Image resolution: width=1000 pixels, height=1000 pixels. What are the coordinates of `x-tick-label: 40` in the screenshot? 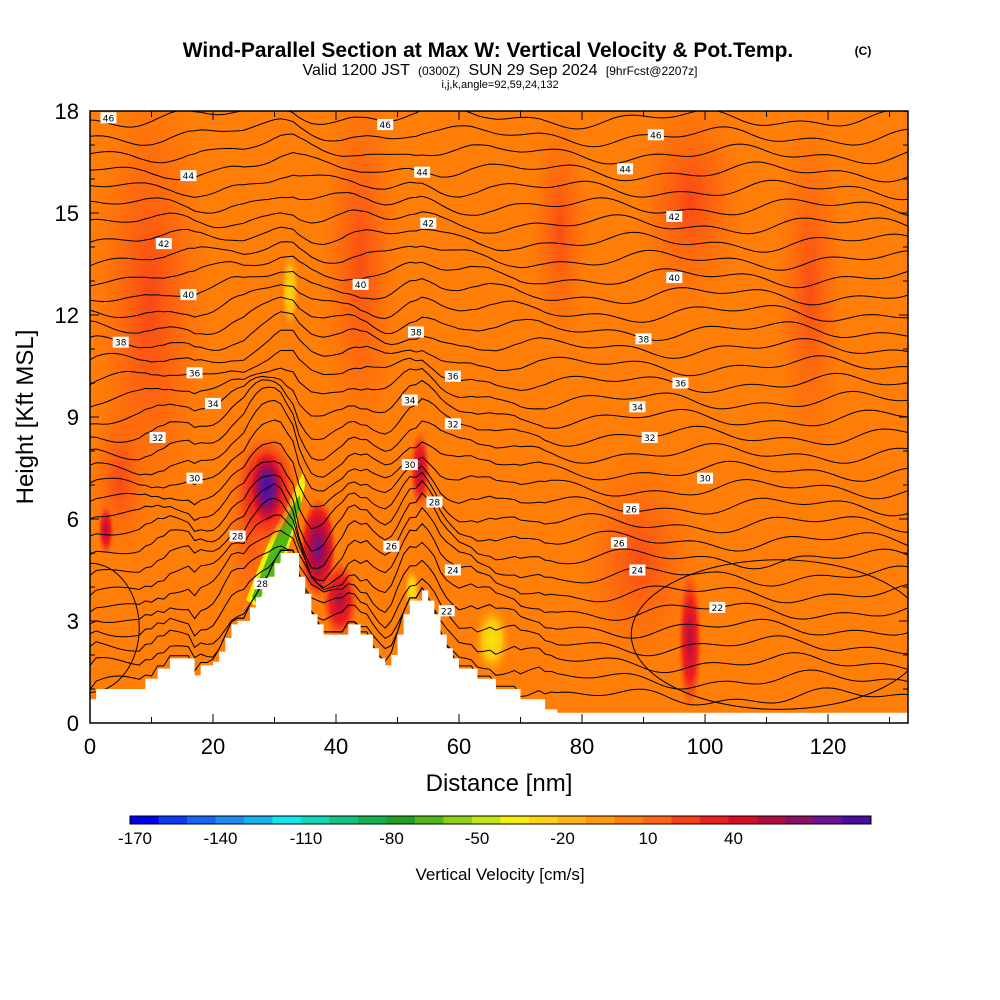 It's located at (336, 746).